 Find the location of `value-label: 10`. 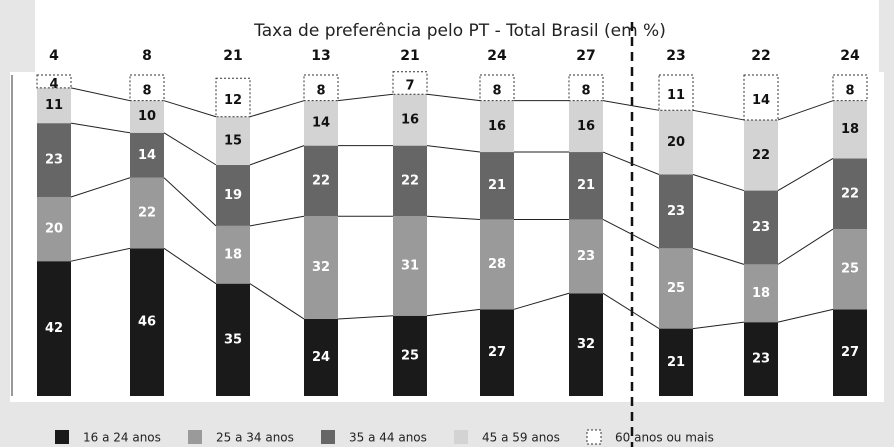

value-label: 10 is located at coordinates (147, 116).